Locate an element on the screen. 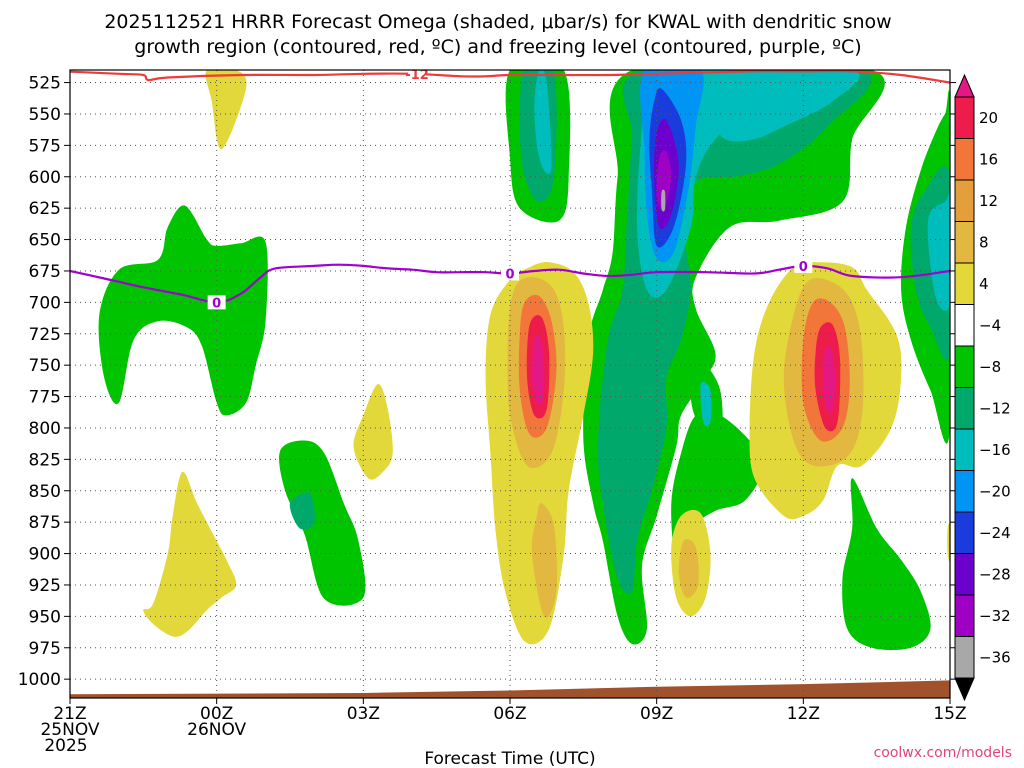 The height and width of the screenshot is (768, 1024). colorbar-label: −4 is located at coordinates (990, 326).